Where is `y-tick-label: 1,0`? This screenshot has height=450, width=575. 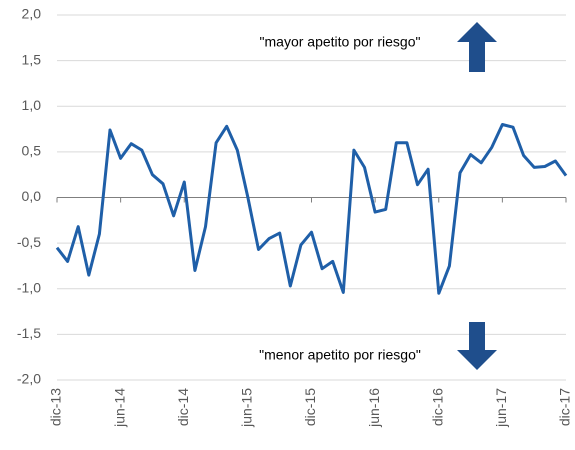
y-tick-label: 1,0 is located at coordinates (32, 105).